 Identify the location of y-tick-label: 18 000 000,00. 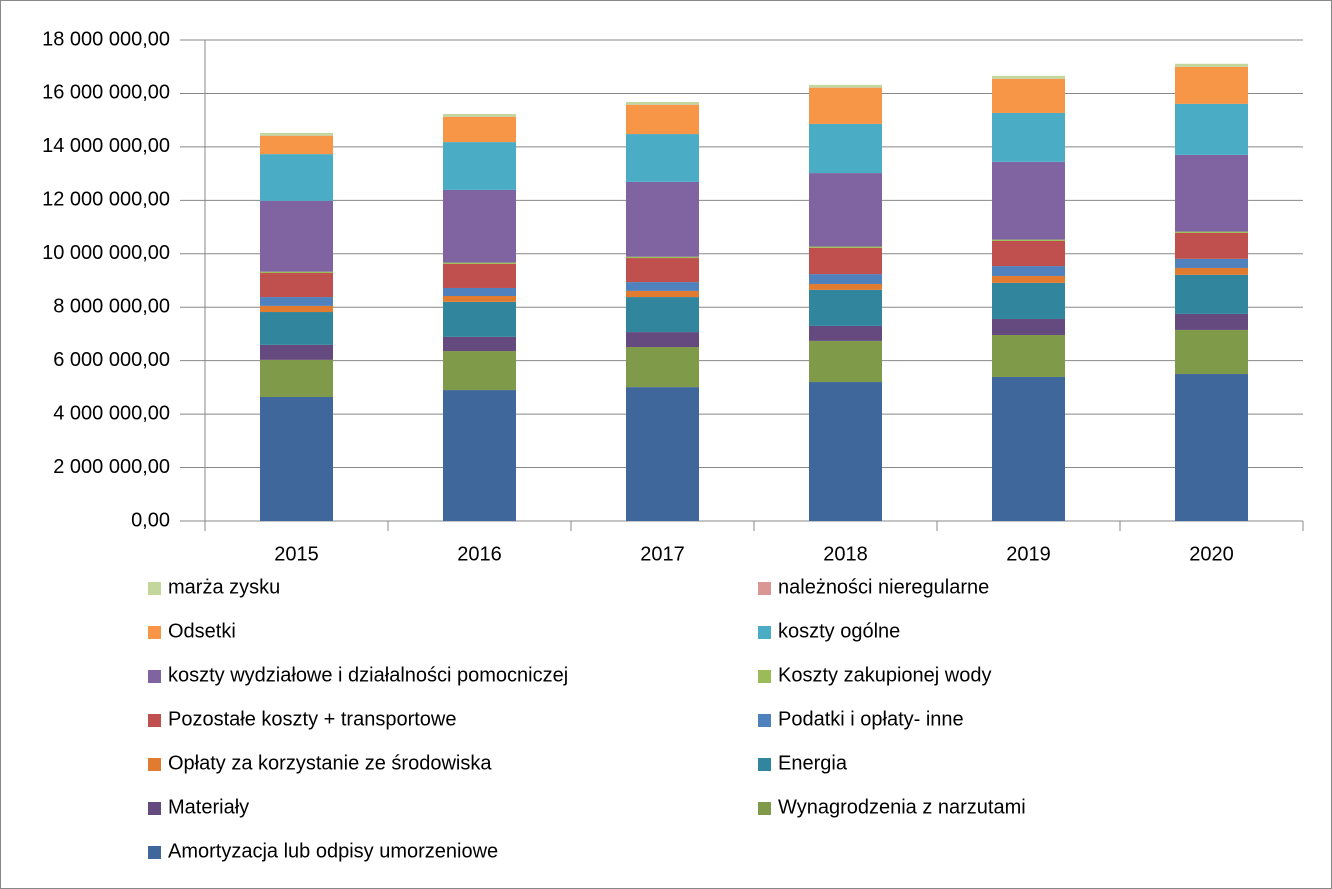
(106, 39).